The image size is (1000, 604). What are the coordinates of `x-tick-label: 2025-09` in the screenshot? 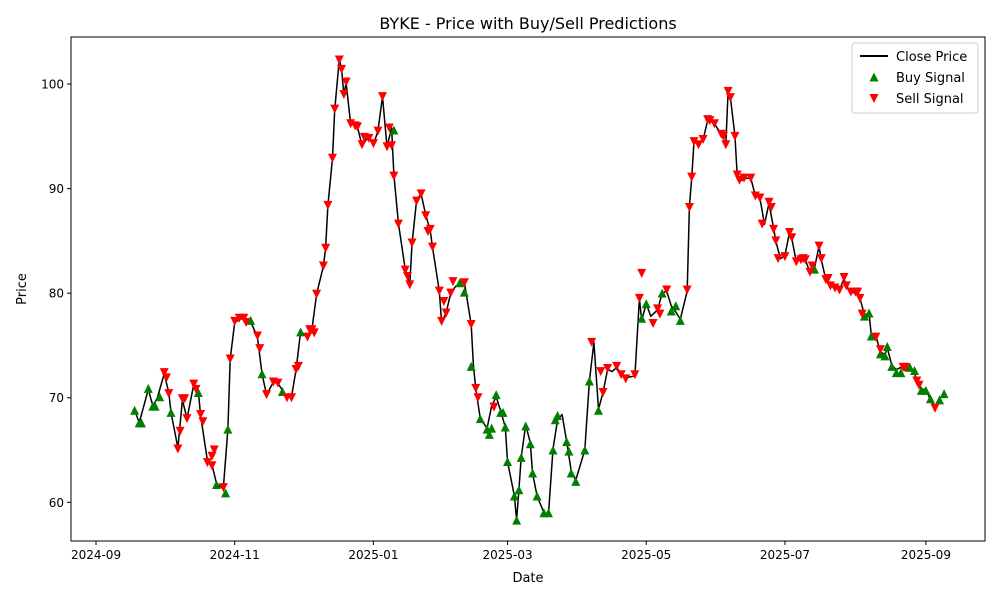 It's located at (926, 555).